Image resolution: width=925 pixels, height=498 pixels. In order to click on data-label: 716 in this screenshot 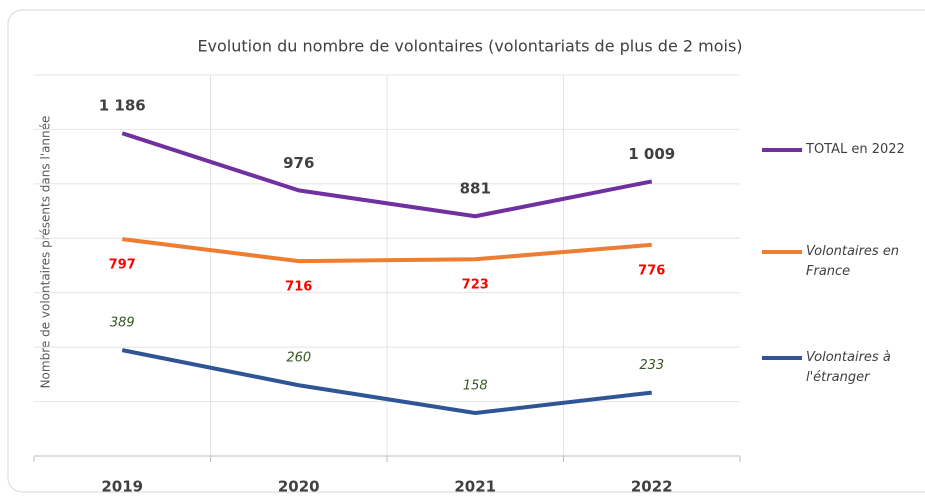, I will do `click(298, 287)`.